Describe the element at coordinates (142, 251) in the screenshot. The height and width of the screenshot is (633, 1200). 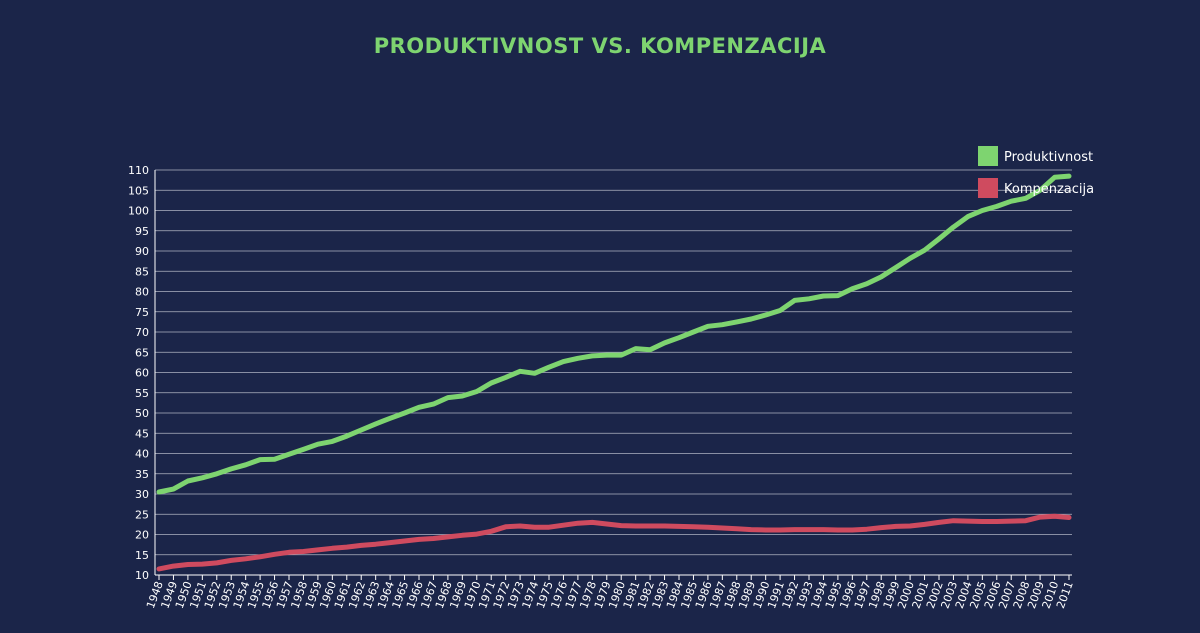
I see `y-tick-label: 90` at that location.